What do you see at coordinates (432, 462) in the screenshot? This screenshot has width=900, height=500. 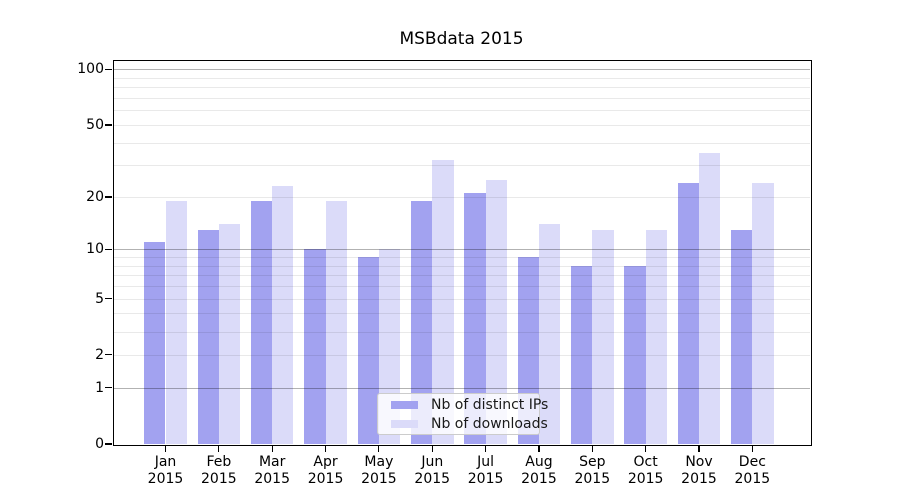 I see `x-tick-label-month: Jun` at bounding box center [432, 462].